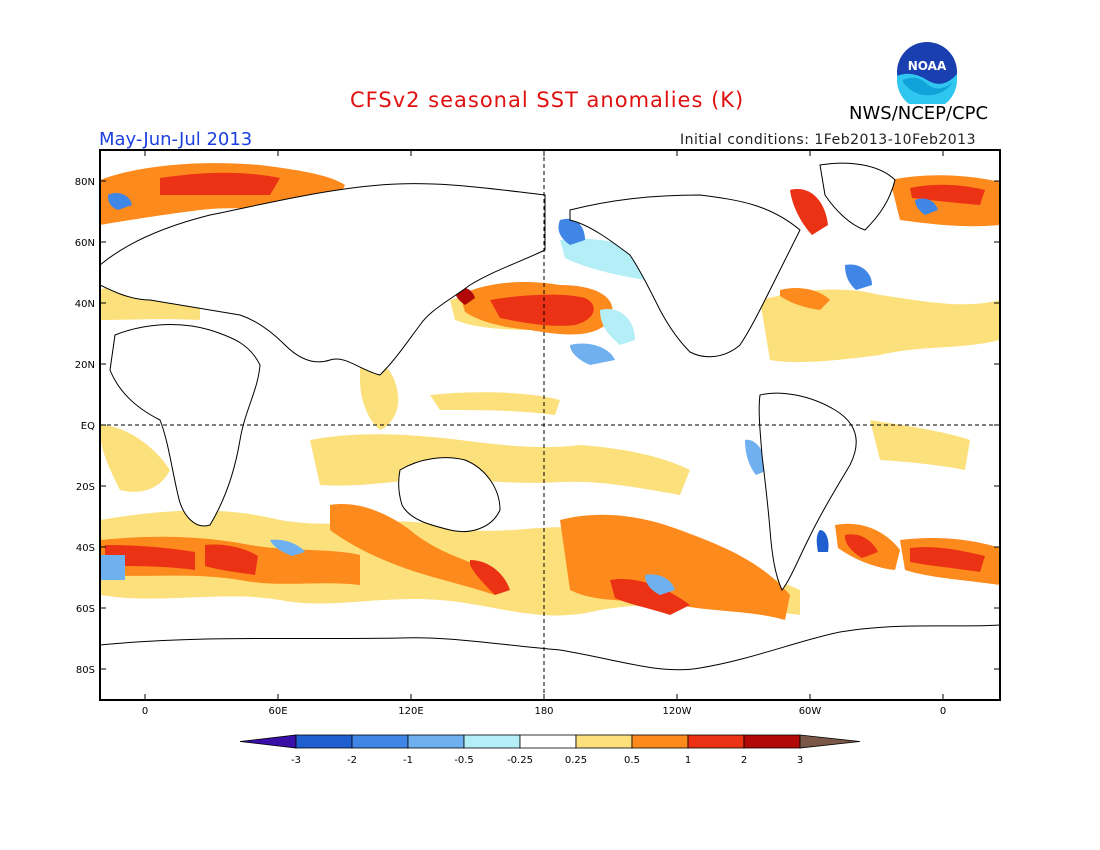 This screenshot has height=850, width=1100. Describe the element at coordinates (176, 139) in the screenshot. I see `season-label: May-Jun-Jul 2013` at that location.